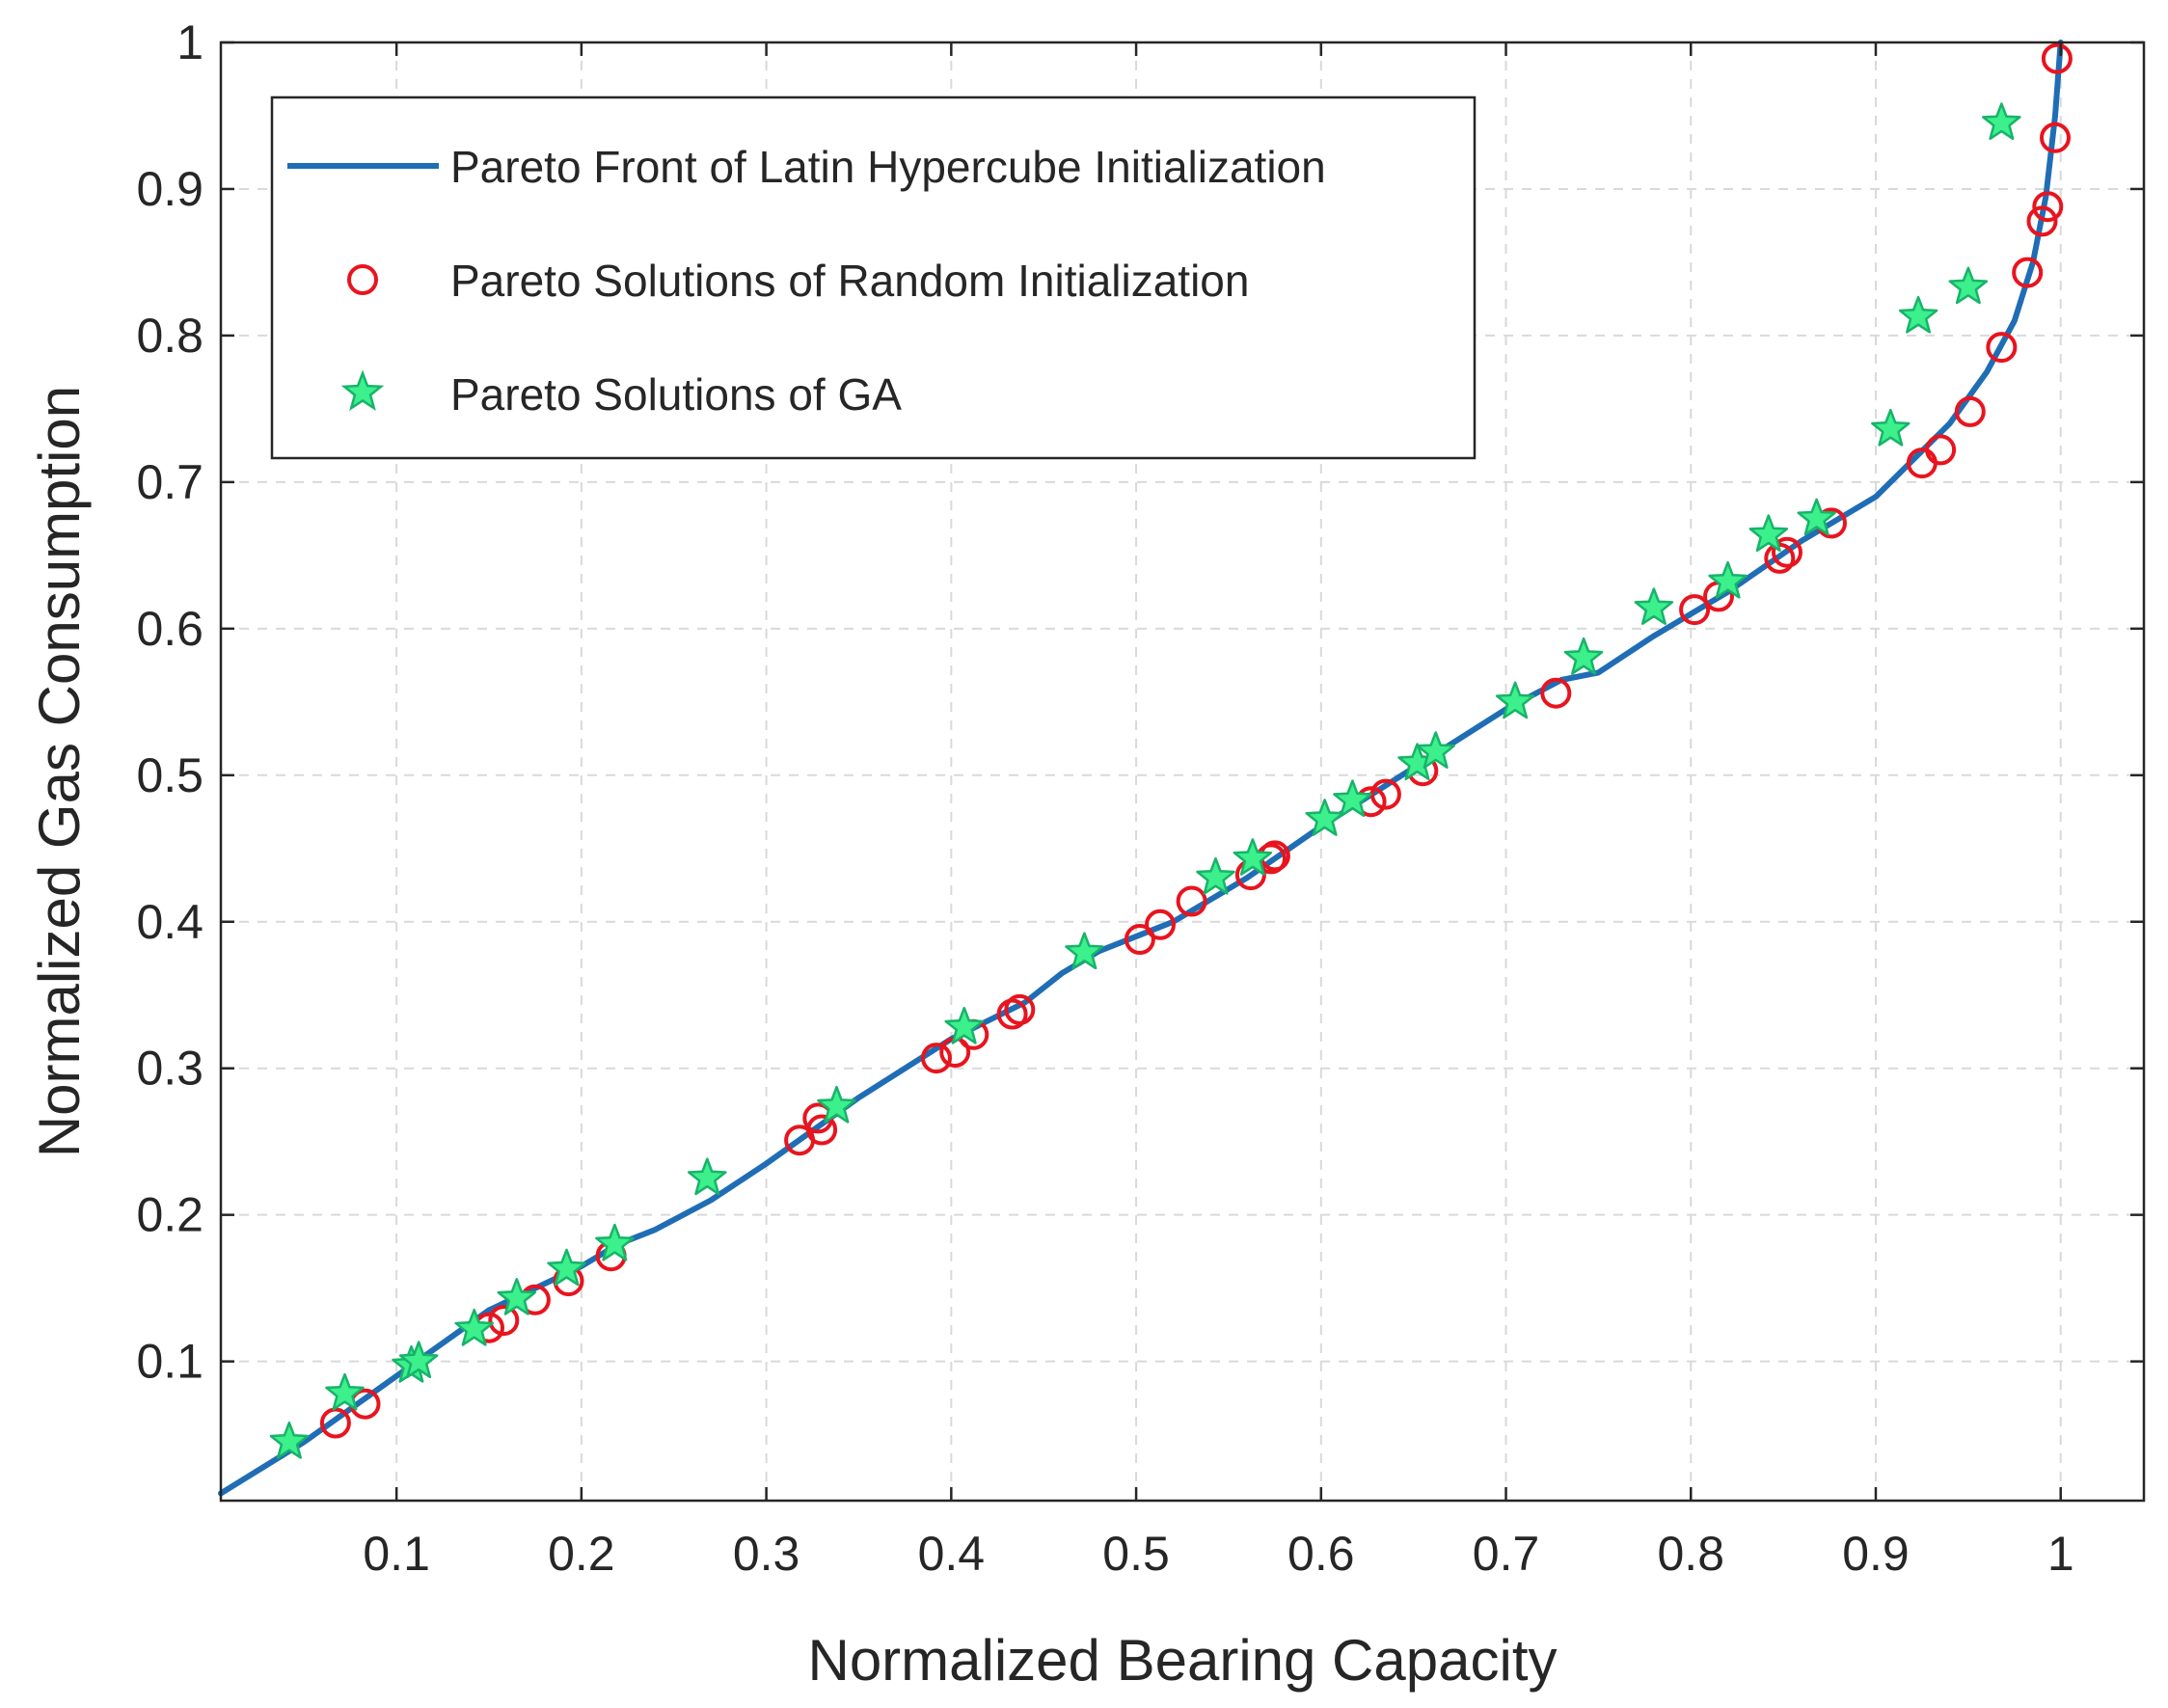 The width and height of the screenshot is (2168, 1708). I want to click on legend-star-swatch, so click(362, 390).